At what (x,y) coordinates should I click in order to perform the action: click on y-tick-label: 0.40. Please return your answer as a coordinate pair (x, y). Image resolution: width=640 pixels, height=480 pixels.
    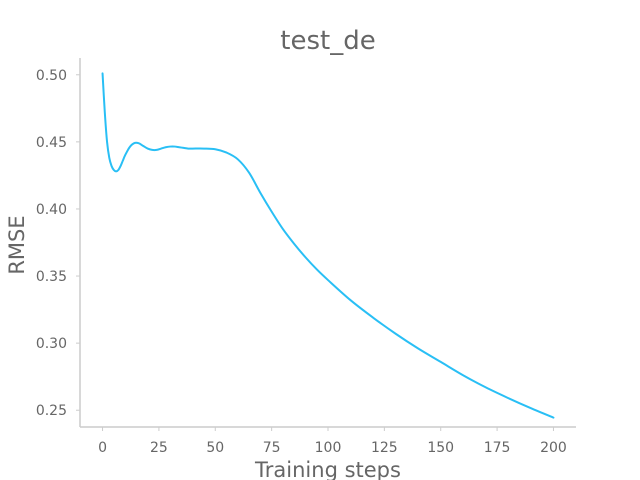
    Looking at the image, I should click on (51, 210).